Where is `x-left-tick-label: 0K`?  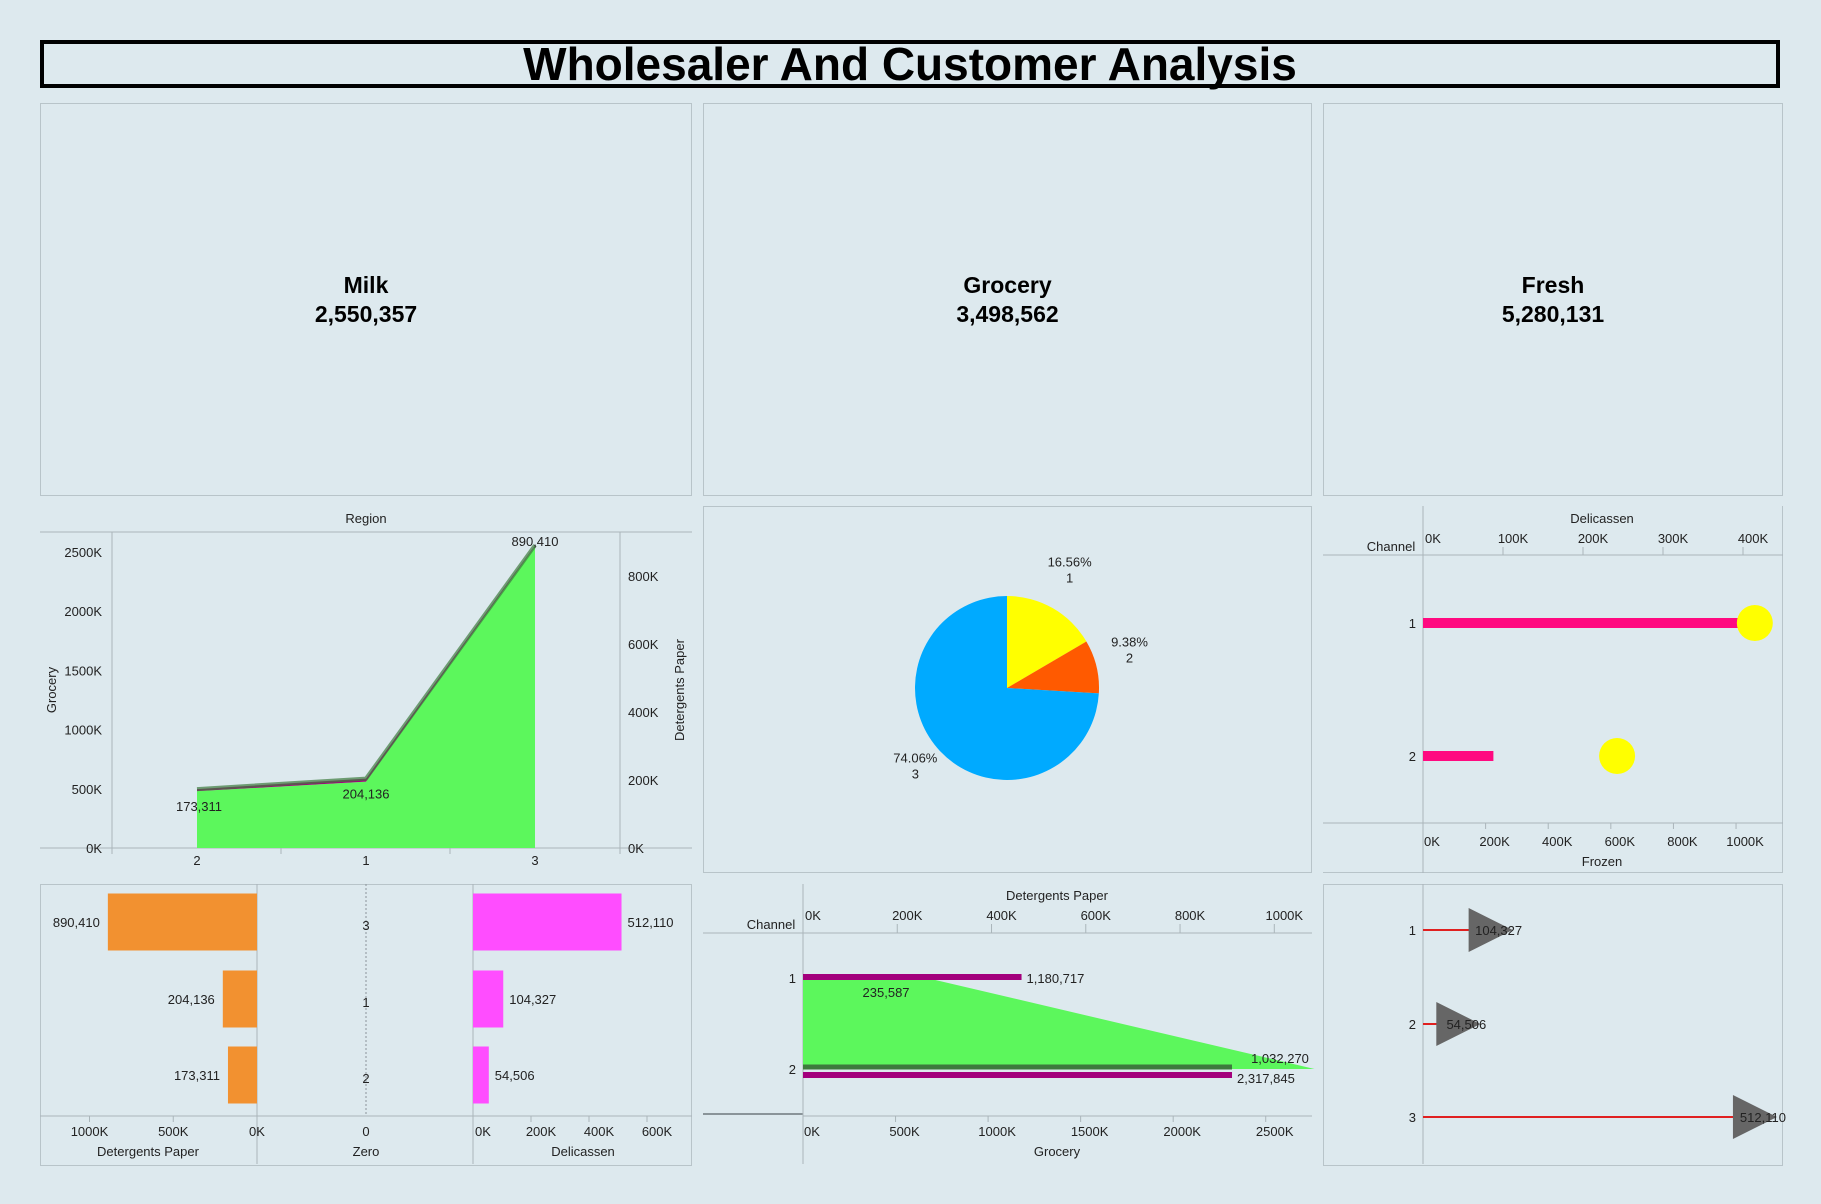
x-left-tick-label: 0K is located at coordinates (257, 1131).